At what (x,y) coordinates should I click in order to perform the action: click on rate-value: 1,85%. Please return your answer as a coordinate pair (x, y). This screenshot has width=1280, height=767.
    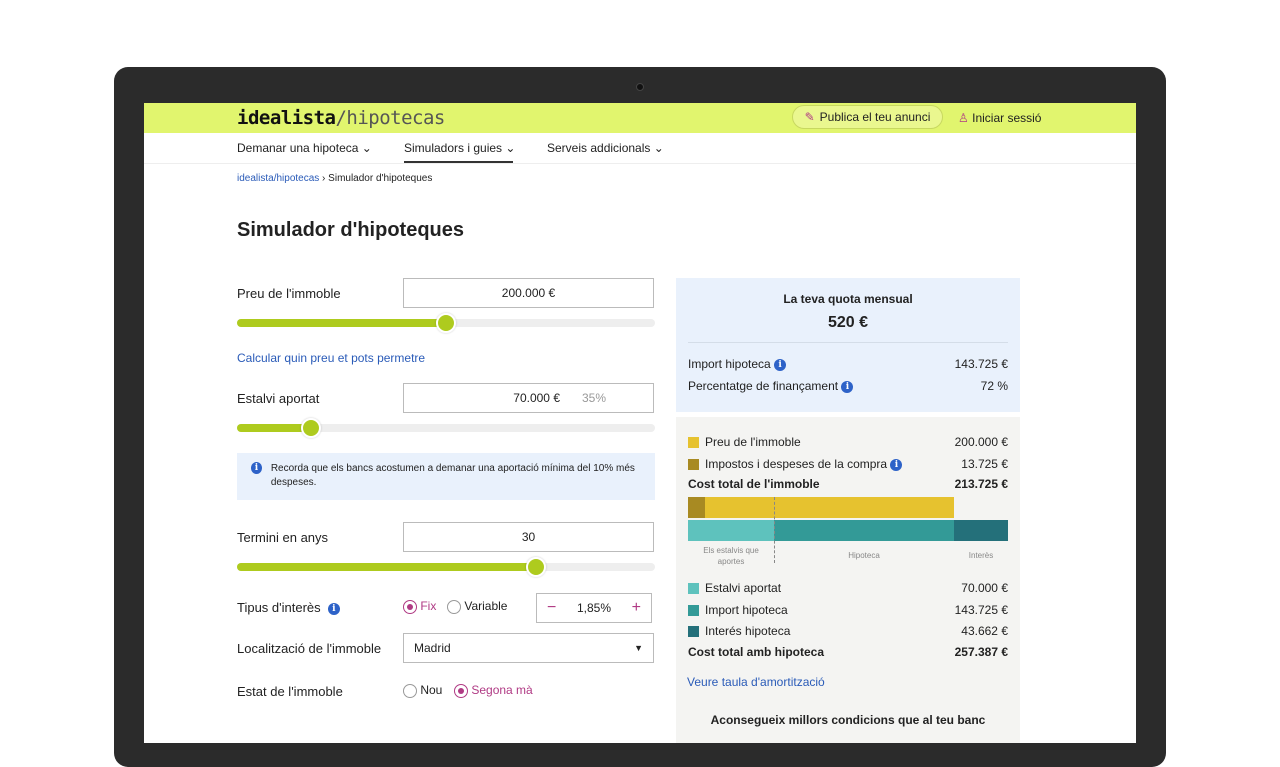
    Looking at the image, I should click on (594, 608).